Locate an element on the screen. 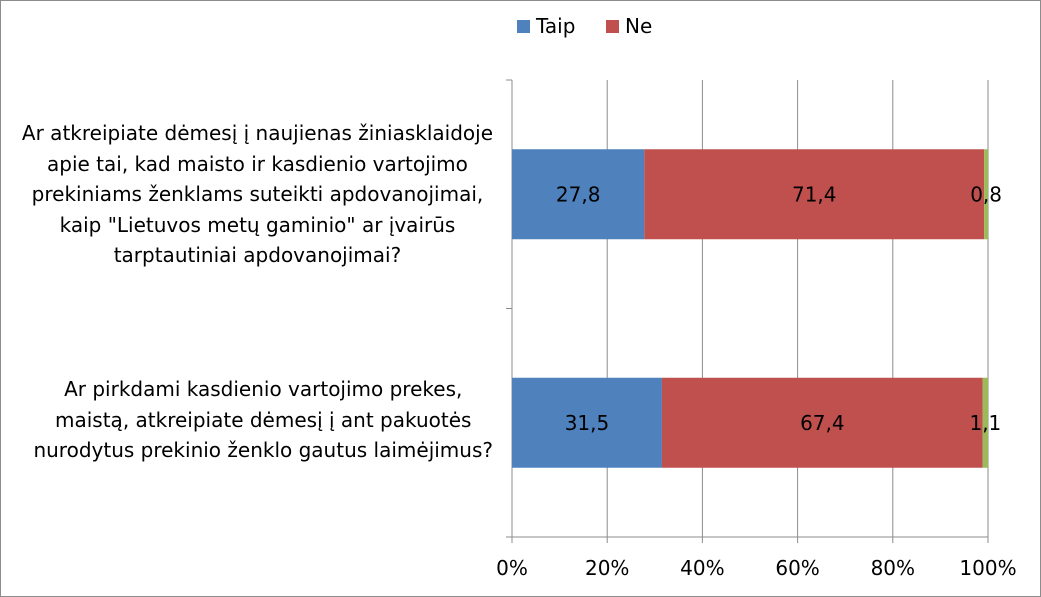 The image size is (1041, 597). data-label: 27,8 is located at coordinates (578, 194).